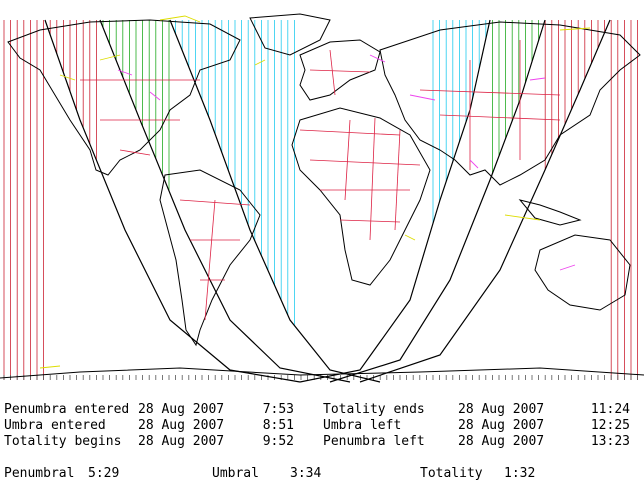  Describe the element at coordinates (451, 473) in the screenshot. I see `duration-totality-label: Totality` at that location.